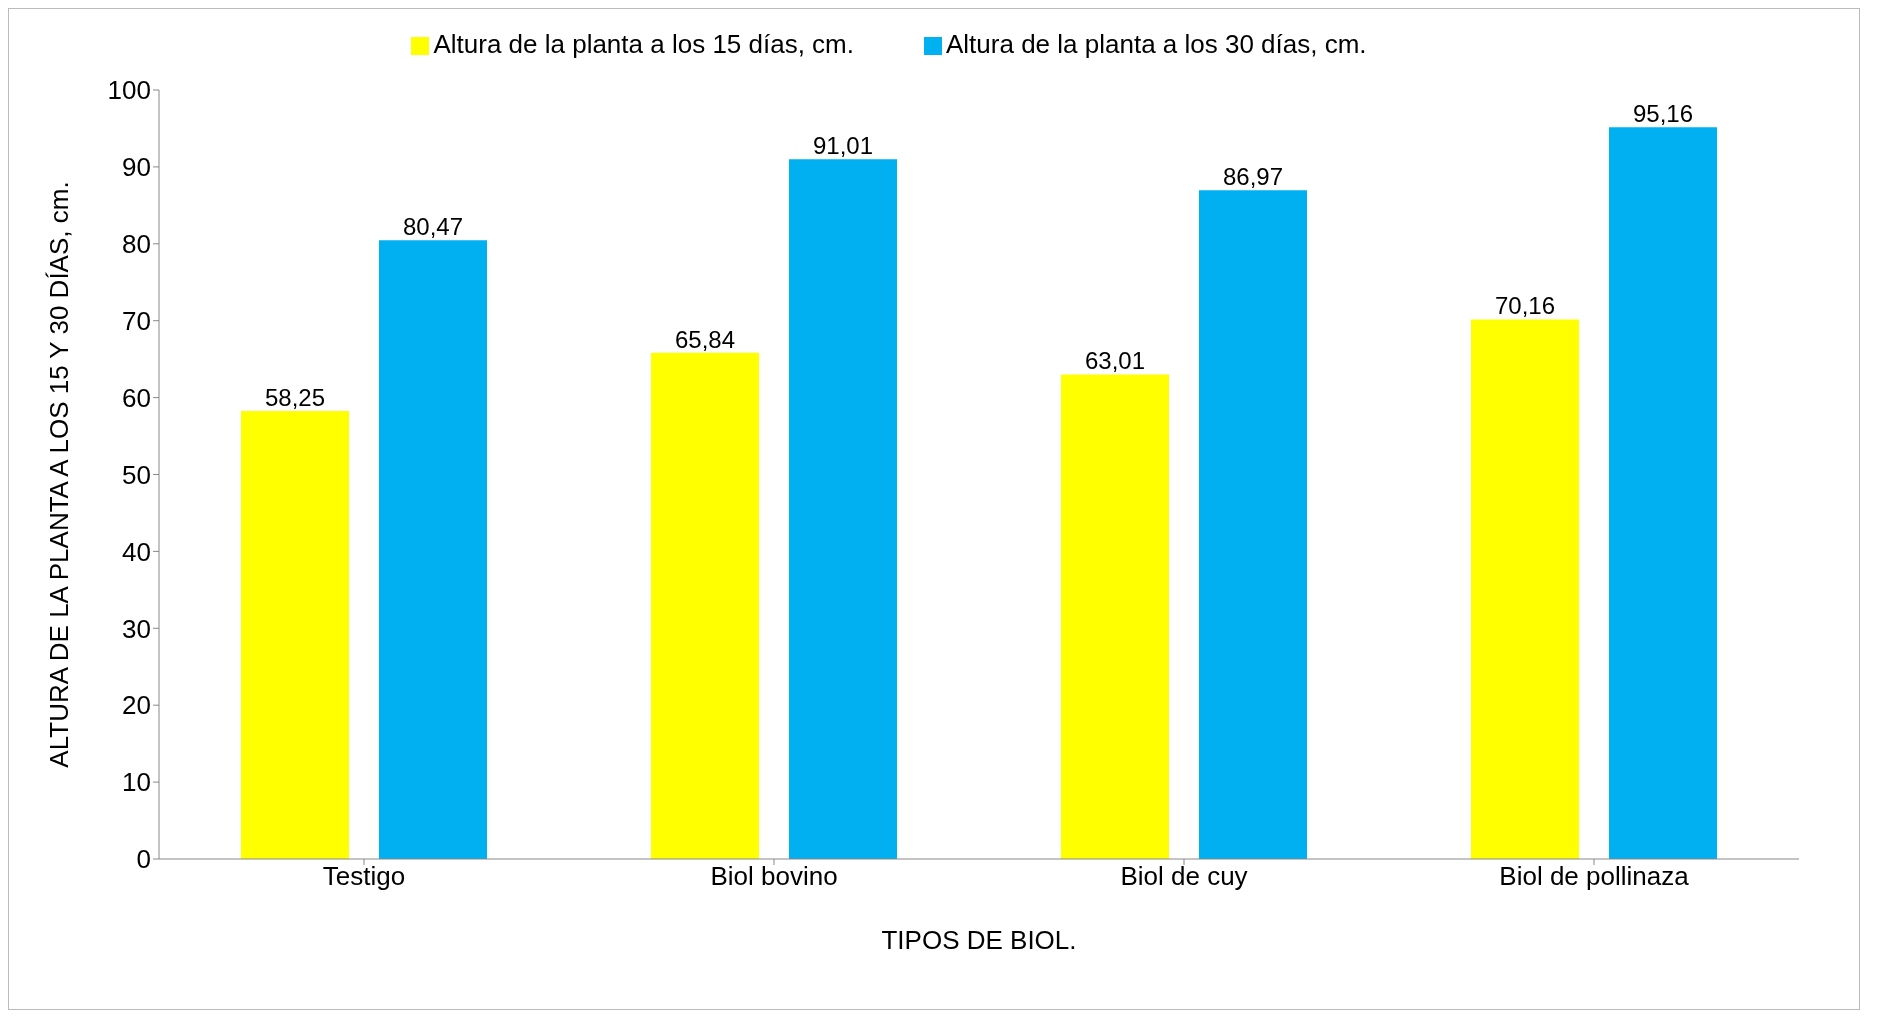  Describe the element at coordinates (136, 244) in the screenshot. I see `y-tick-label: 80` at that location.